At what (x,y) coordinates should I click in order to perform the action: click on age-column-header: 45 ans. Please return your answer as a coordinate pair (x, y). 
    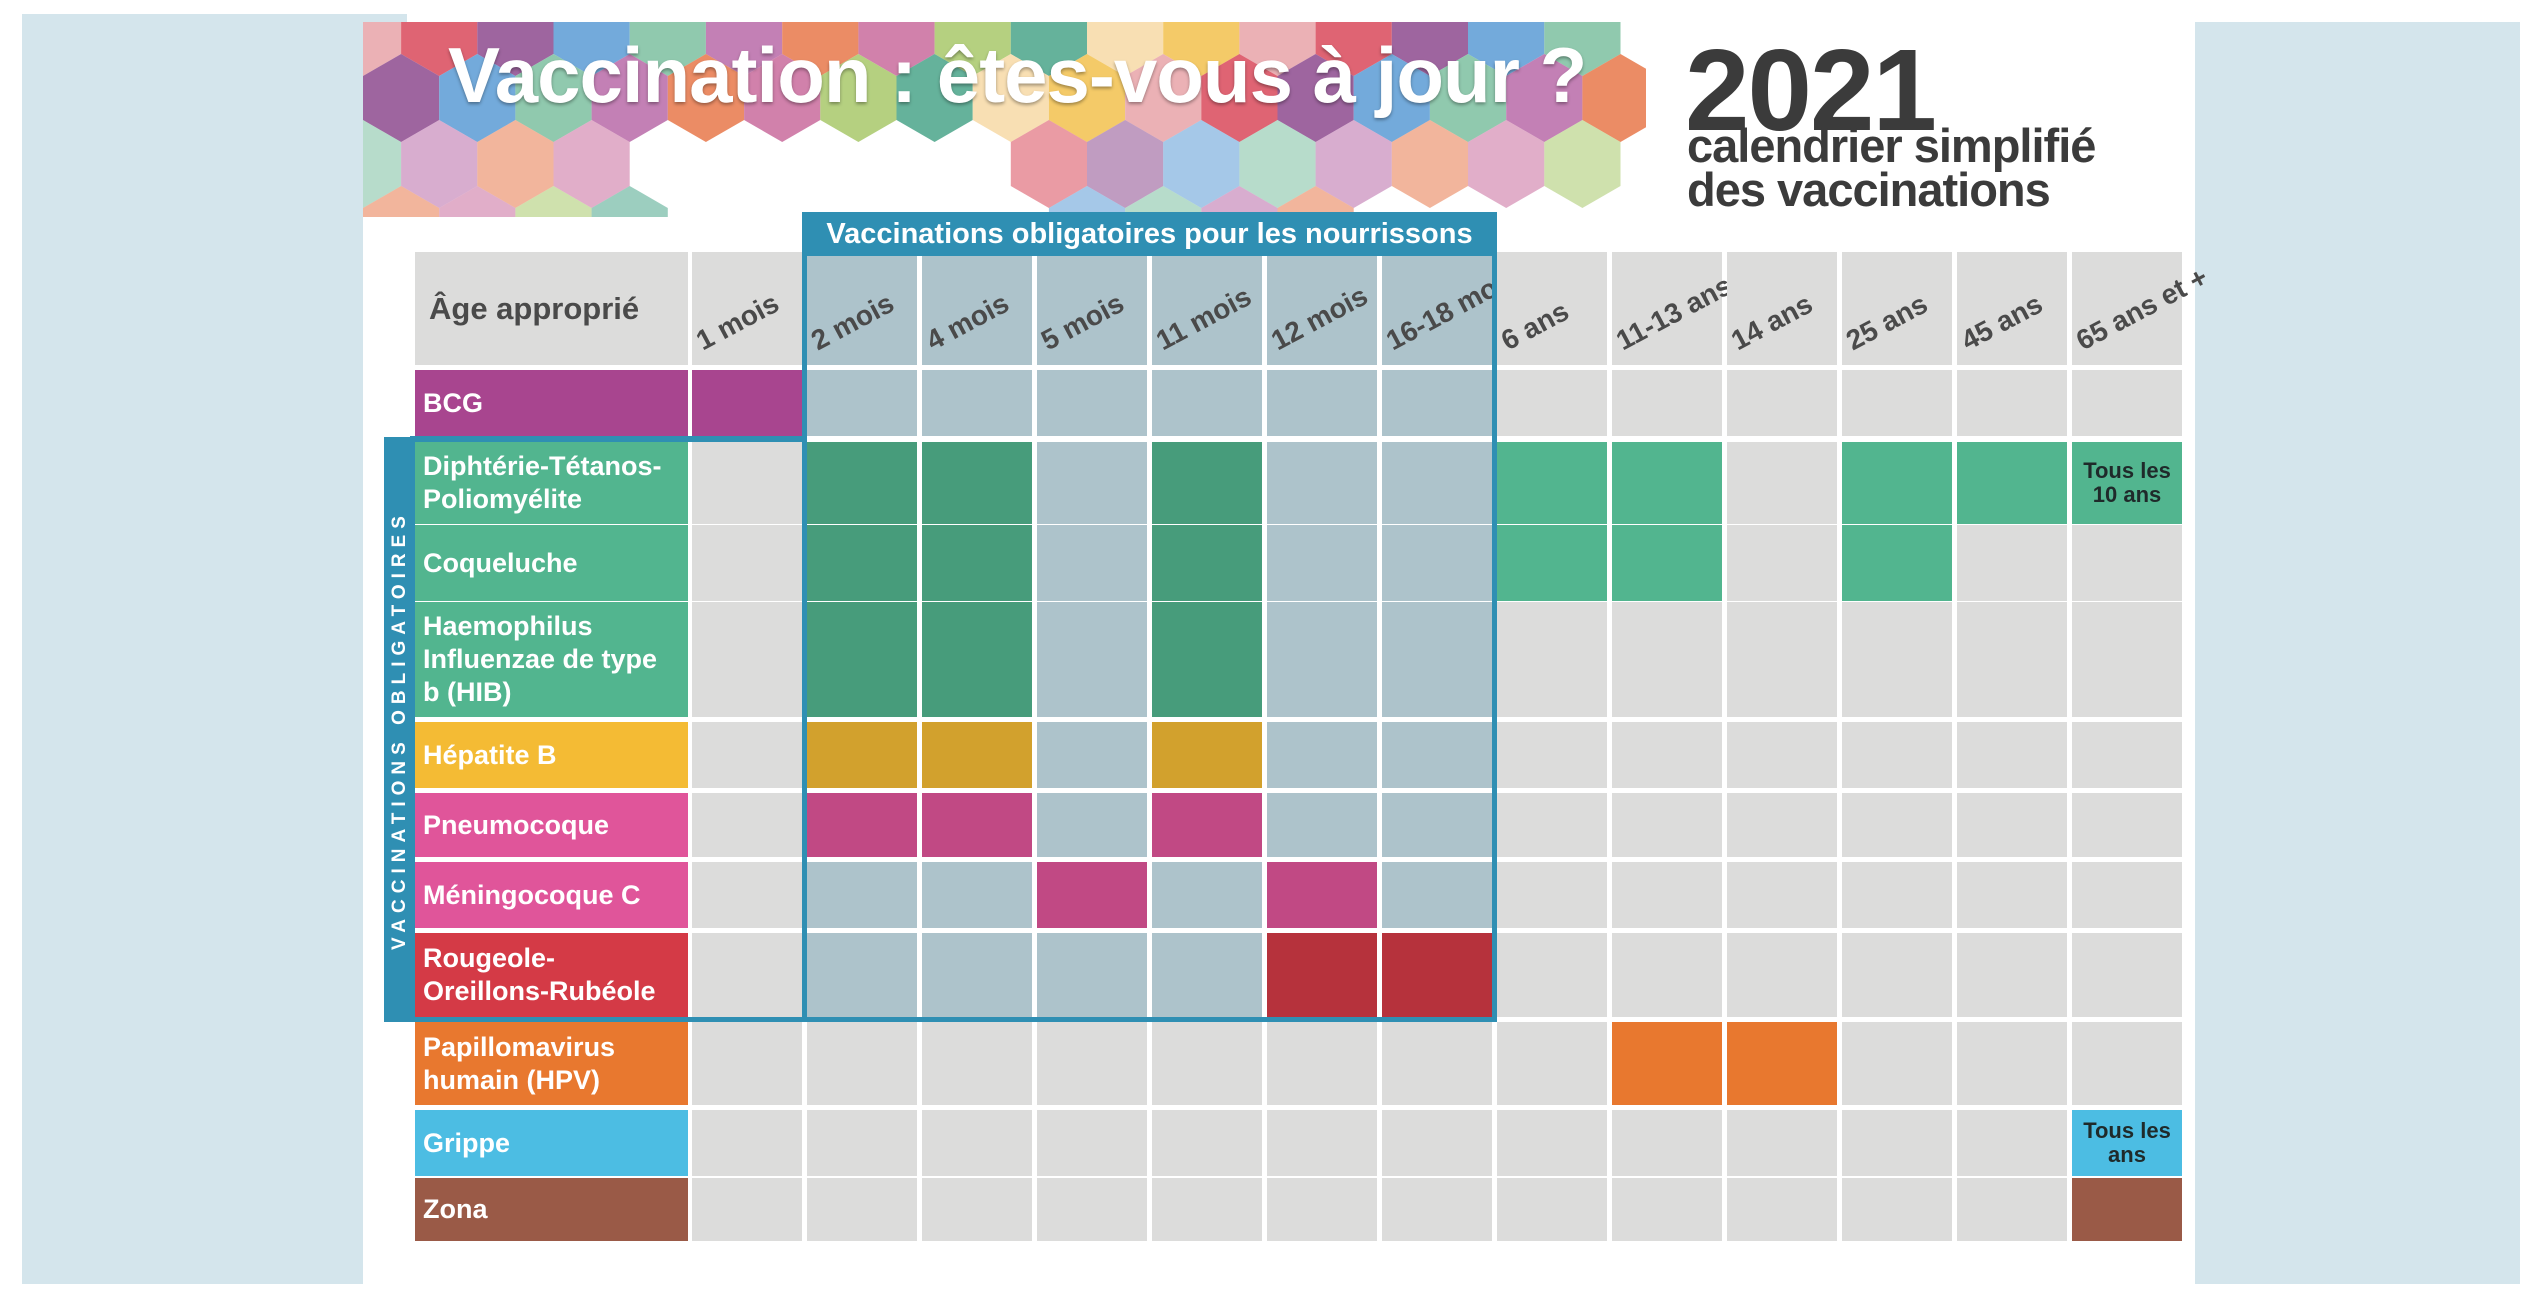
    Looking at the image, I should click on (2011, 308).